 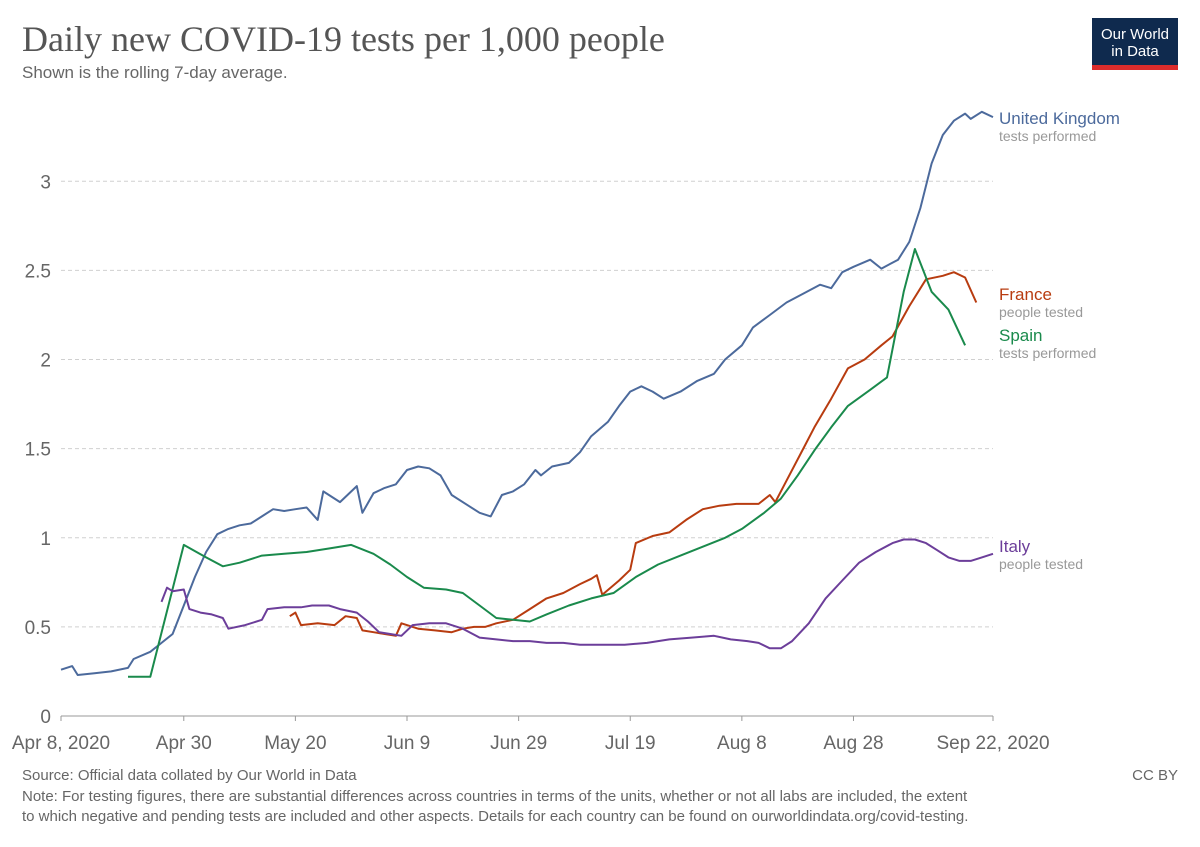 I want to click on series-label-spain: Spain, so click(x=1020, y=335).